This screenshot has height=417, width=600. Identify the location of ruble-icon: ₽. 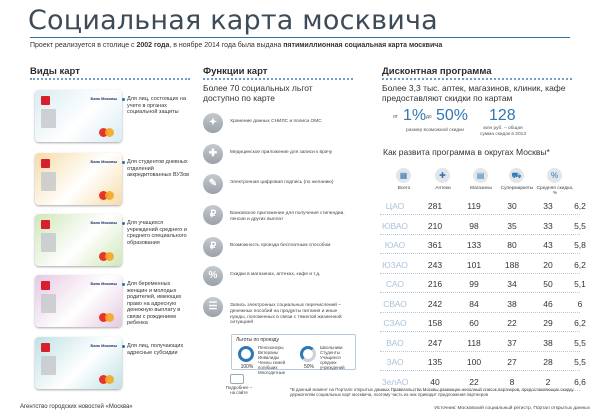
(213, 215).